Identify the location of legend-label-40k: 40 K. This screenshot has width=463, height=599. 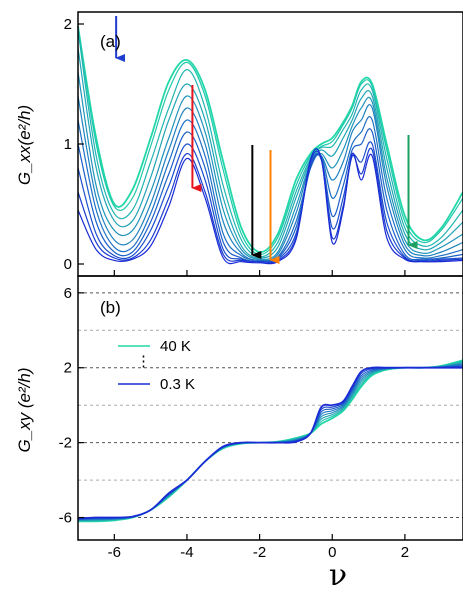
(175, 346).